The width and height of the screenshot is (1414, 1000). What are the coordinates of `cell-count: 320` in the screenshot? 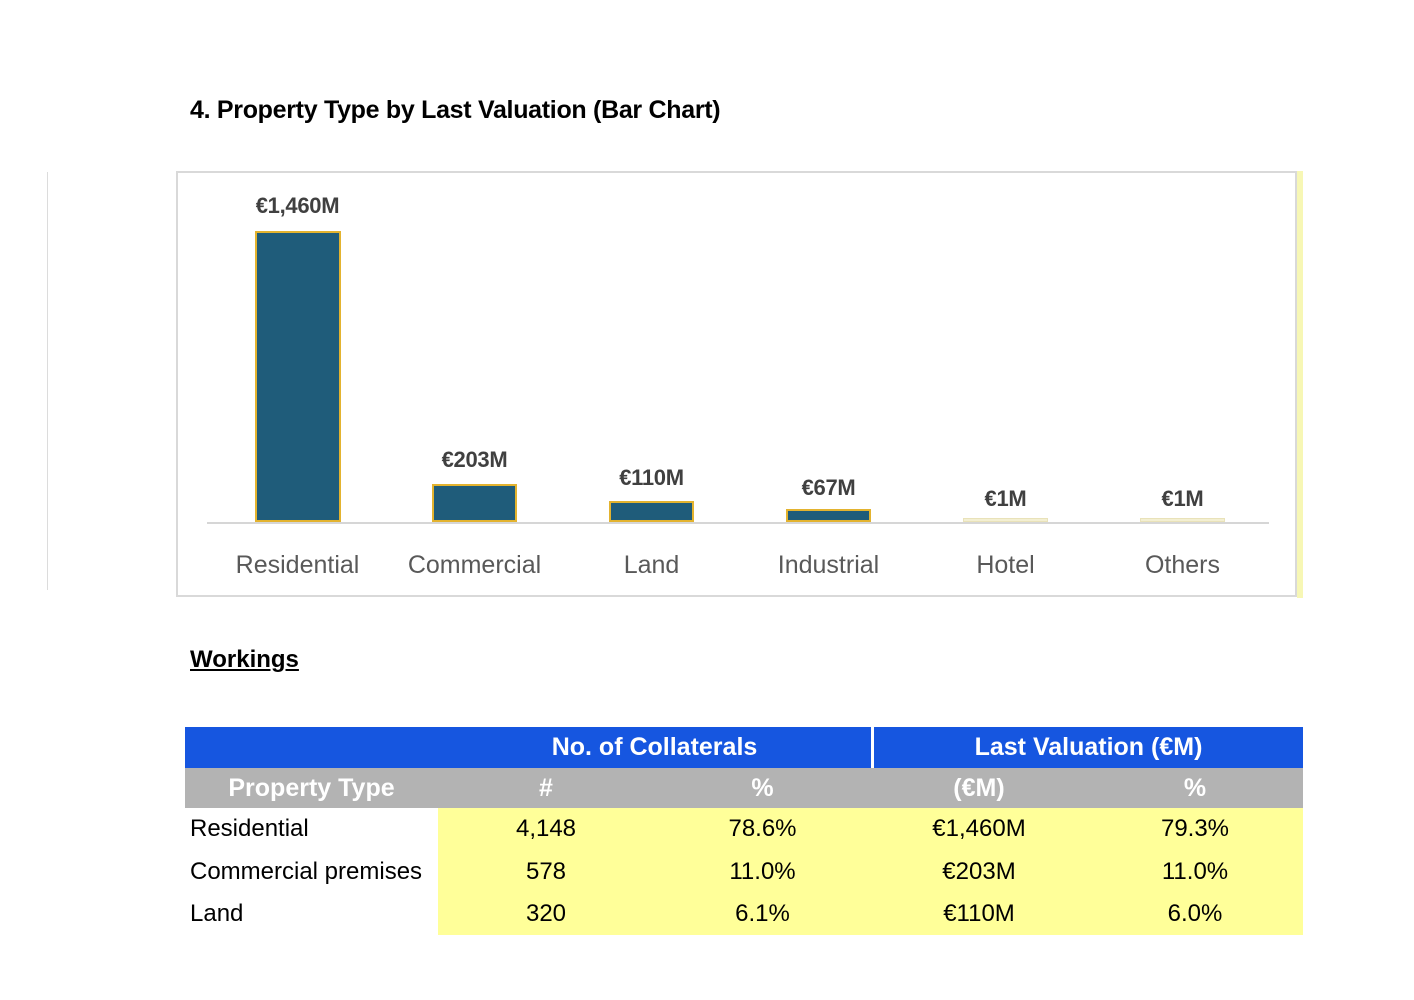 It's located at (546, 914).